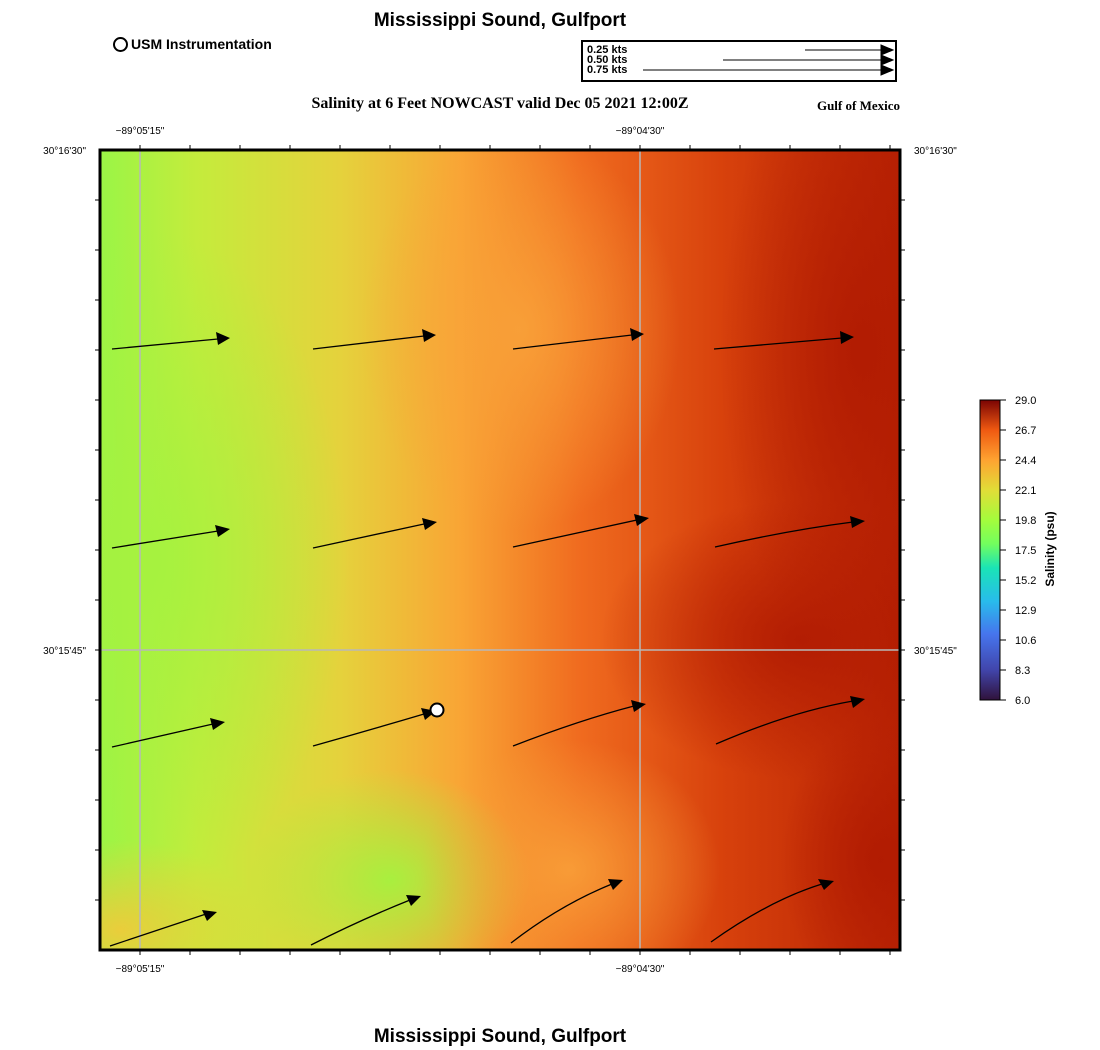 The image size is (1100, 1050). What do you see at coordinates (201, 44) in the screenshot?
I see `station-legend-label: USM Instrumentation` at bounding box center [201, 44].